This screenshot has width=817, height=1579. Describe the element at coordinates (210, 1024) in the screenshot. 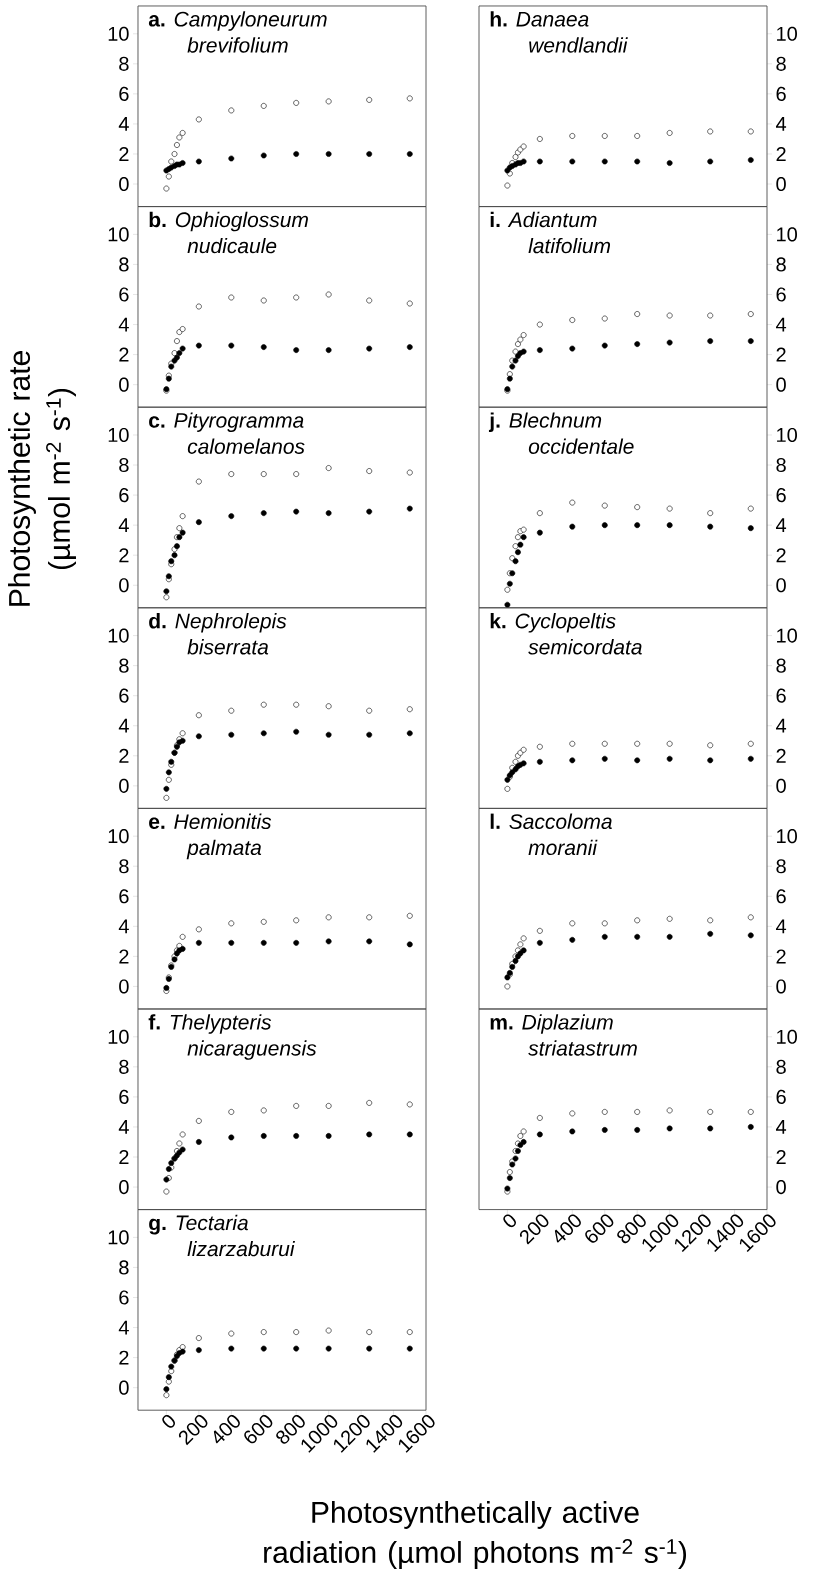

I see `chart-title: f. Thelypteris` at that location.